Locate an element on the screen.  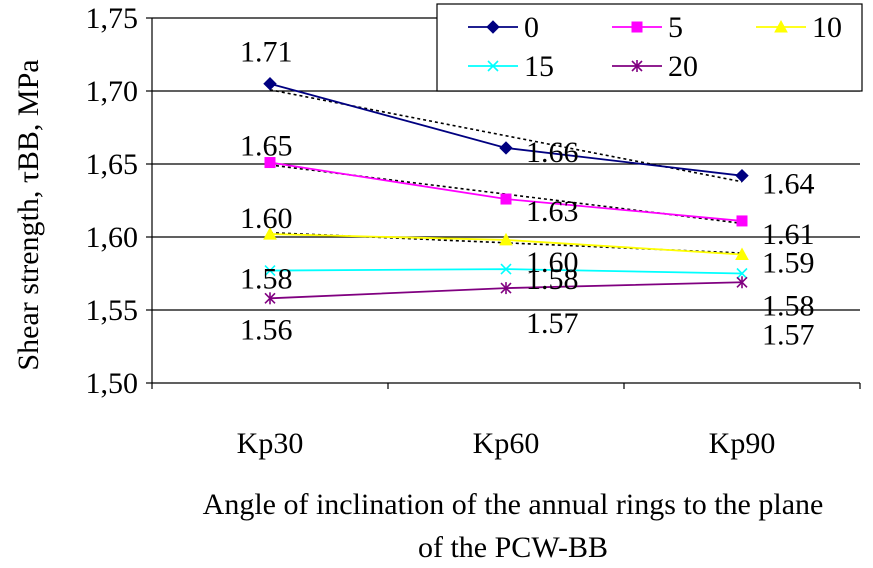
y-tick-label: 1,50 is located at coordinates (112, 383).